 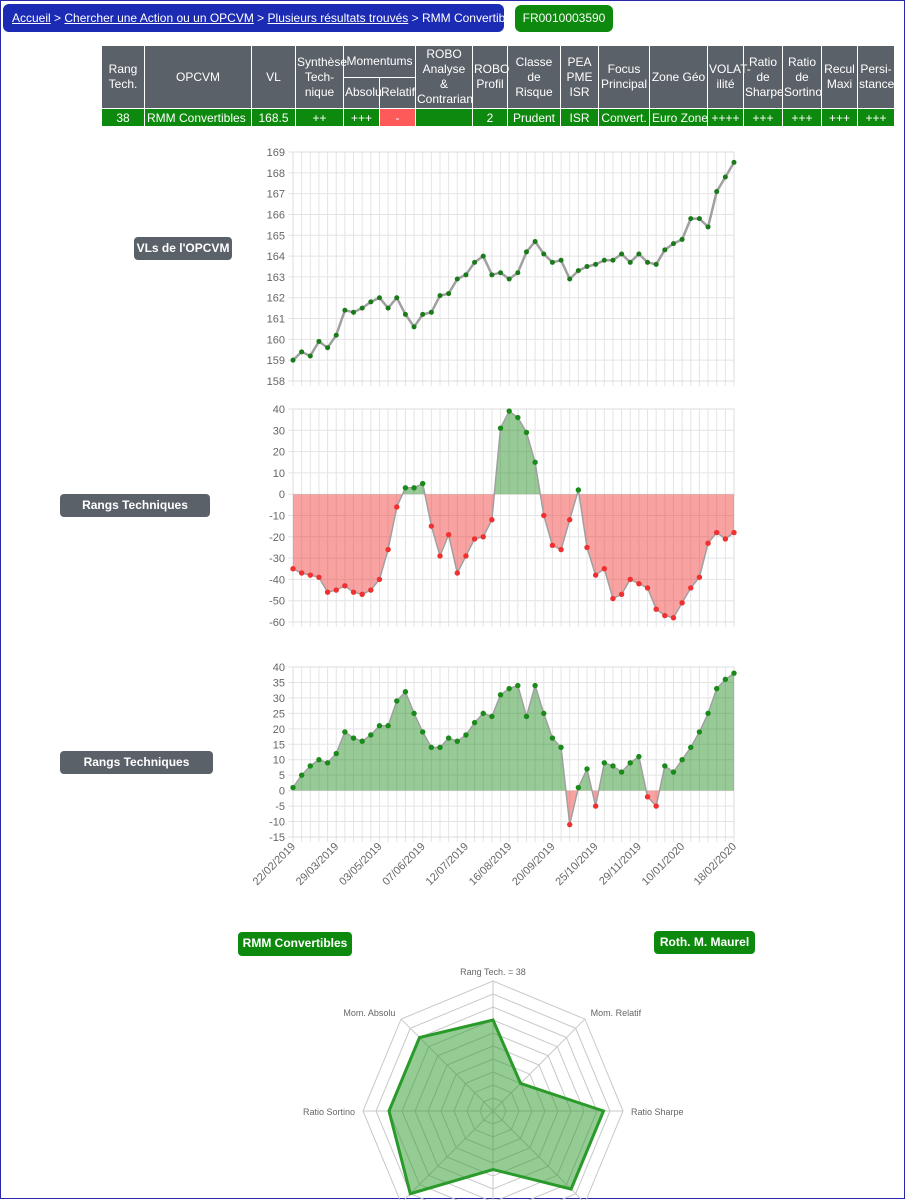 I want to click on column-subheader: Relatif, so click(x=397, y=92).